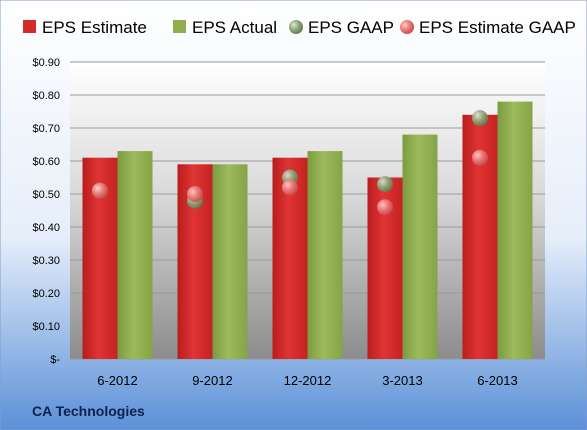 This screenshot has width=587, height=430. I want to click on legend-marker-eps-gaap, so click(296, 27).